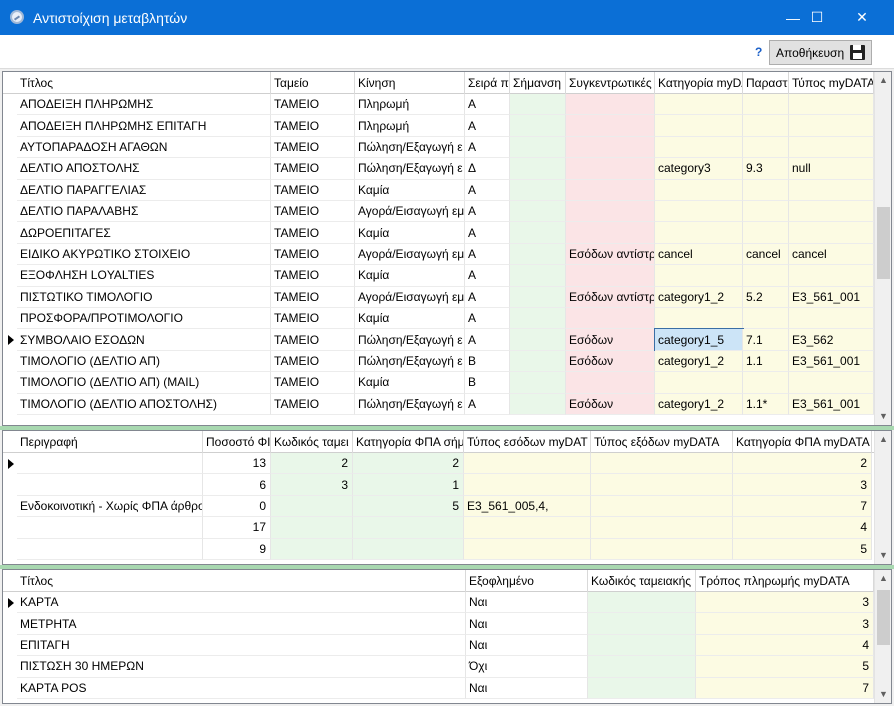 The image size is (894, 706). Describe the element at coordinates (883, 694) in the screenshot. I see `scroll-down-icon: ▼` at that location.